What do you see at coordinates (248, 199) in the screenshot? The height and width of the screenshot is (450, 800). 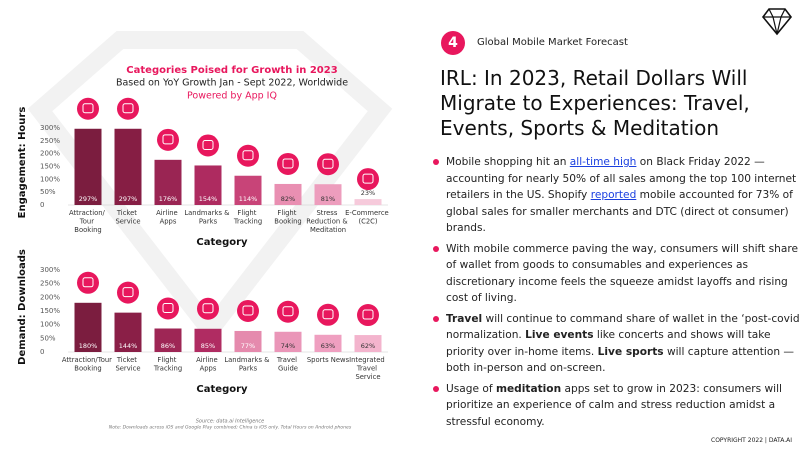 I see `value-label: 114%` at bounding box center [248, 199].